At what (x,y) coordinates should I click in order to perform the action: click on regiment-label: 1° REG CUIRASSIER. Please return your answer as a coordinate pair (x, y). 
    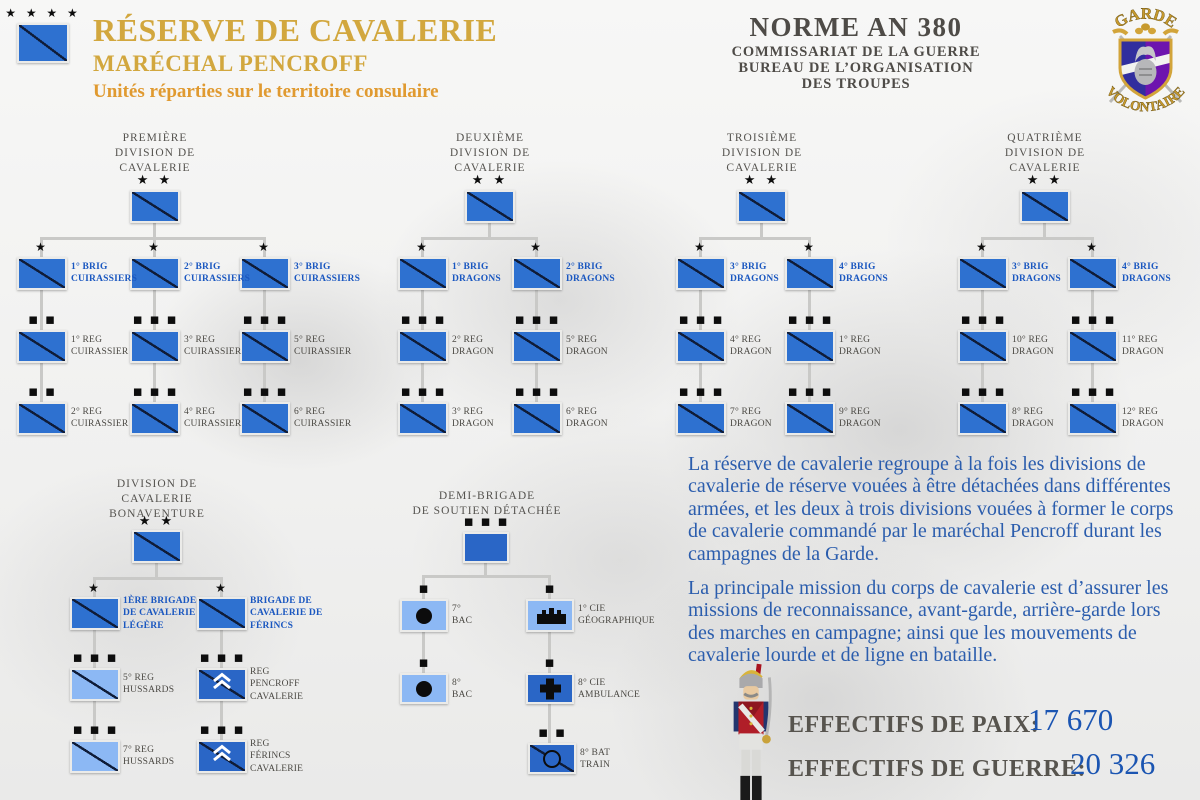
    Looking at the image, I should click on (100, 346).